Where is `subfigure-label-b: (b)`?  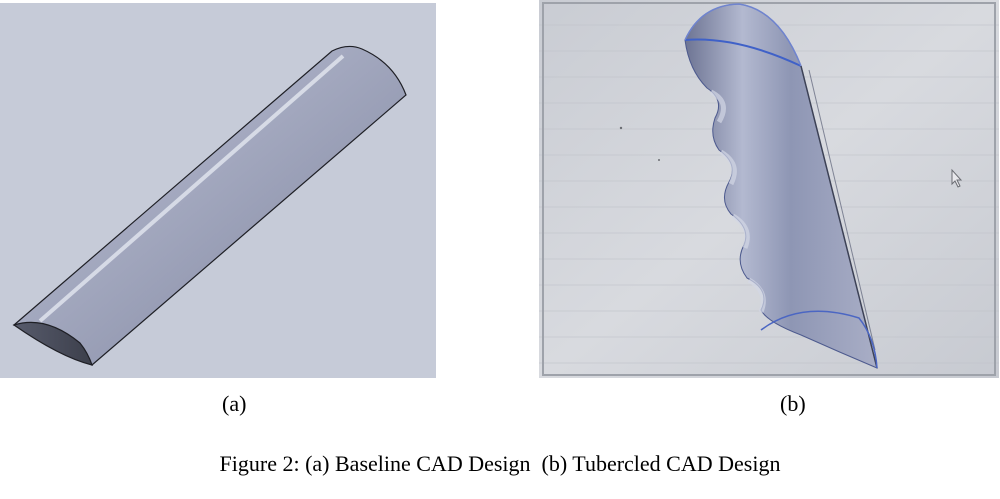
subfigure-label-b: (b) is located at coordinates (793, 403).